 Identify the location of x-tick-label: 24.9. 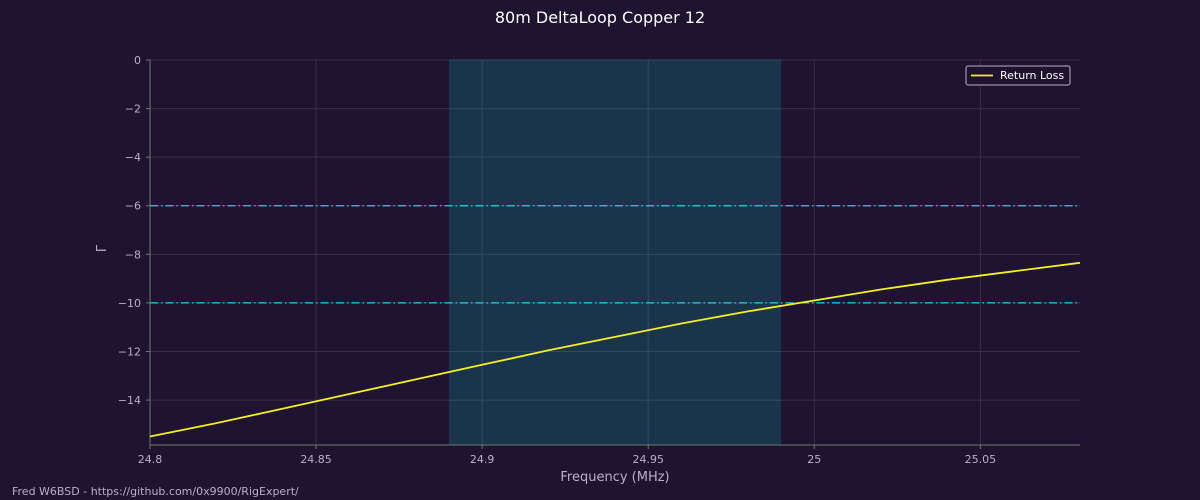
(482, 459).